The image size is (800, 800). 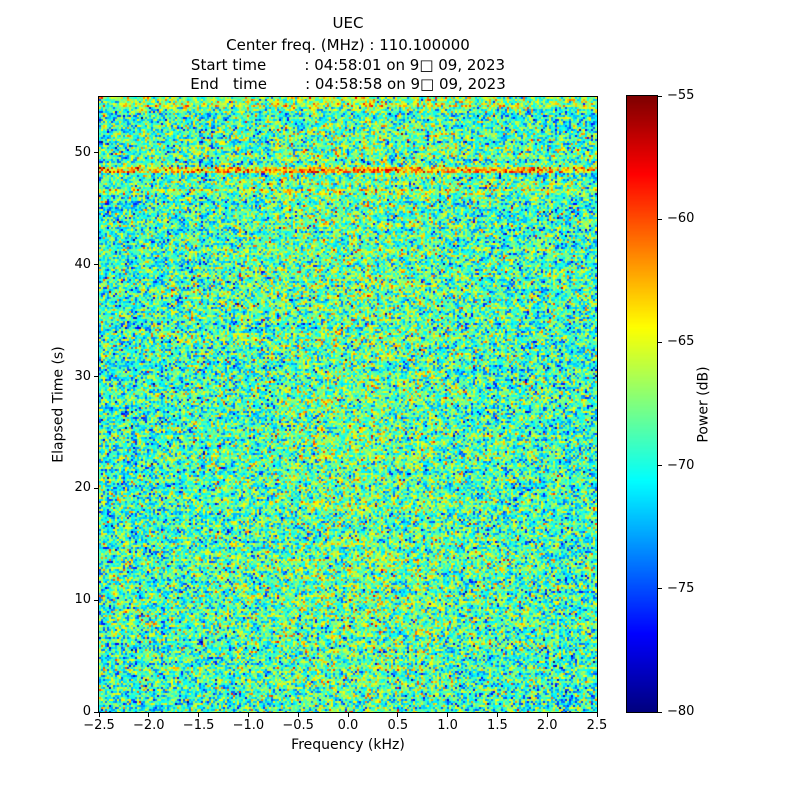 I want to click on colorbar, so click(x=642, y=404).